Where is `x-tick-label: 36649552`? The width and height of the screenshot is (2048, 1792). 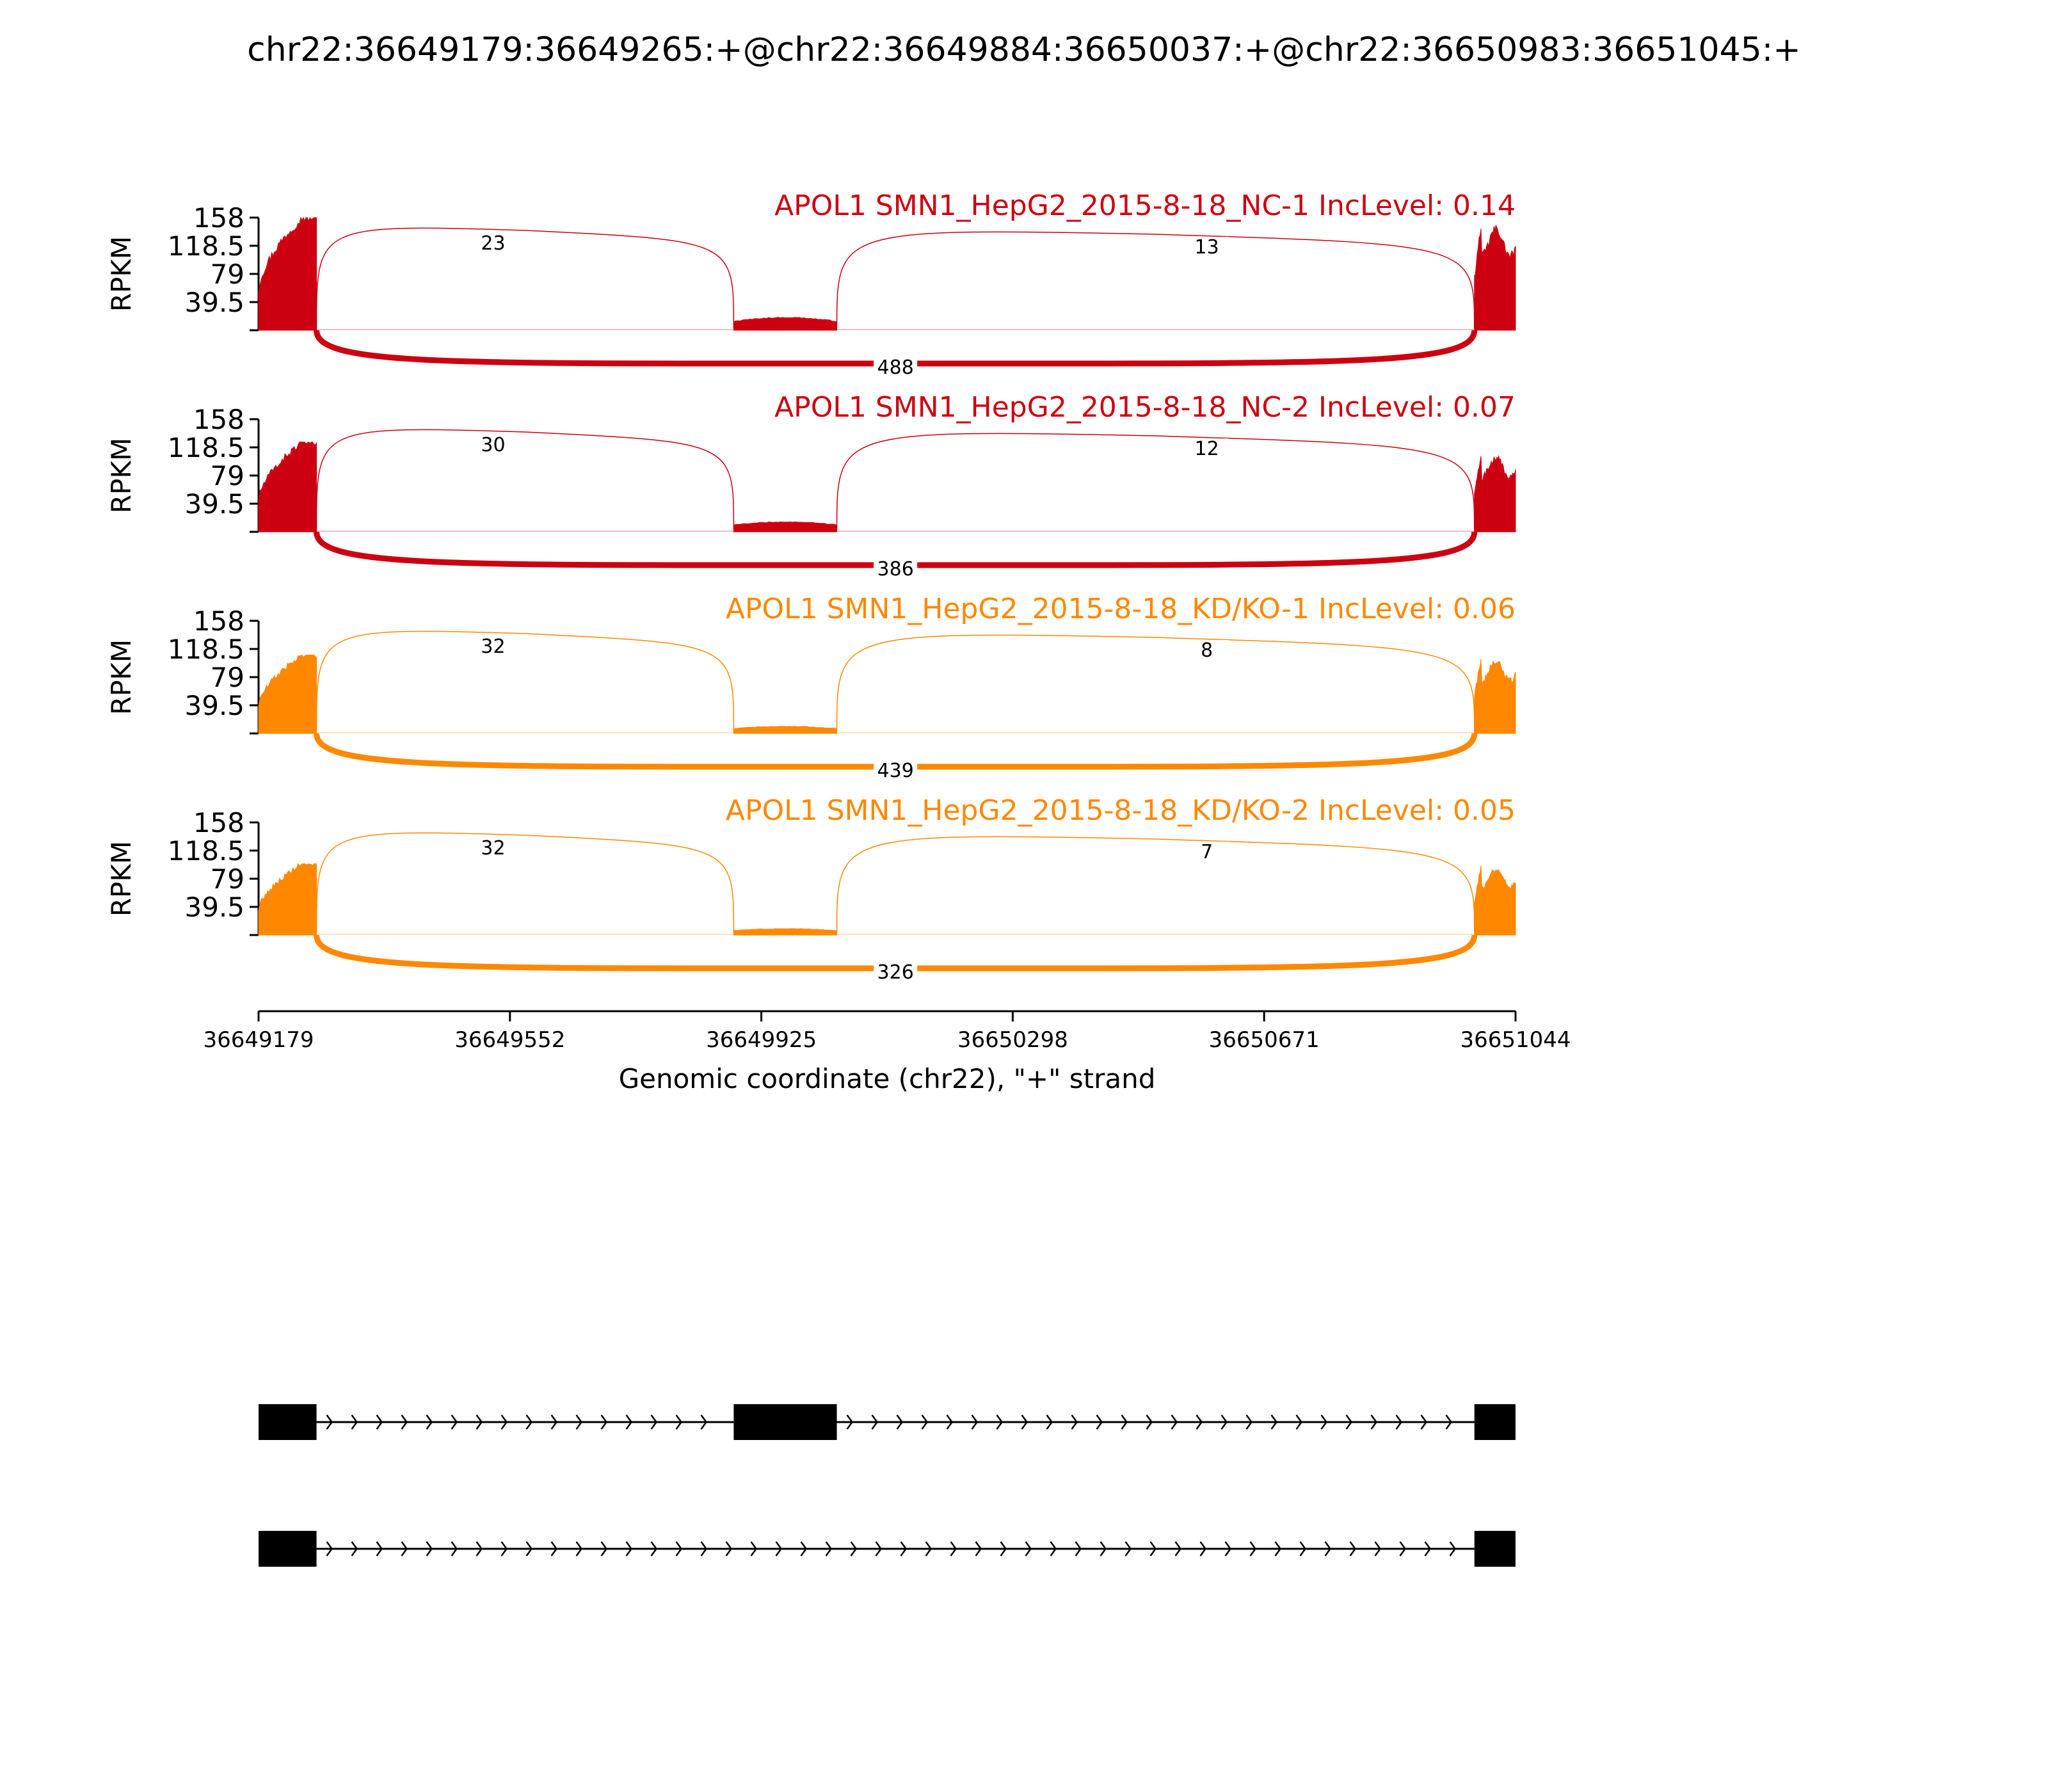 x-tick-label: 36649552 is located at coordinates (509, 1040).